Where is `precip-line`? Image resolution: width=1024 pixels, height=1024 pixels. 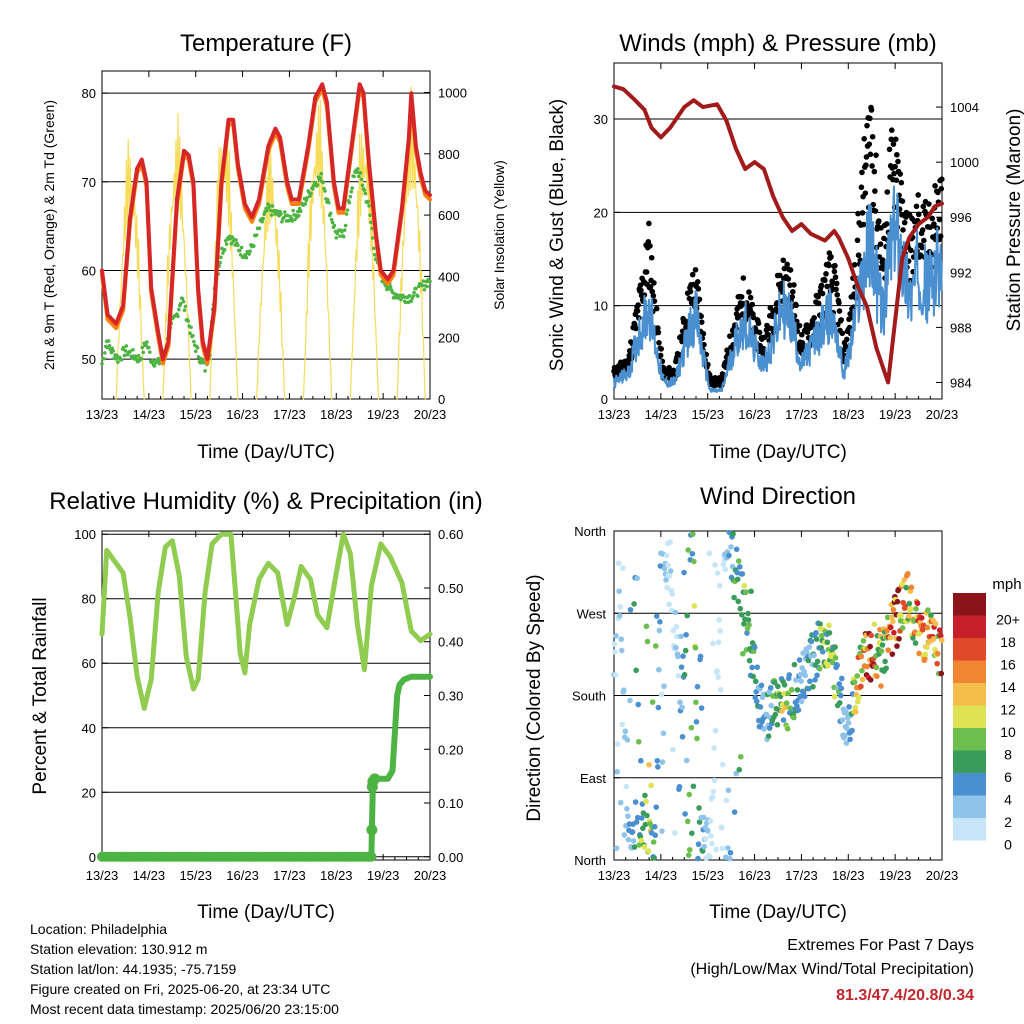
precip-line is located at coordinates (266, 766).